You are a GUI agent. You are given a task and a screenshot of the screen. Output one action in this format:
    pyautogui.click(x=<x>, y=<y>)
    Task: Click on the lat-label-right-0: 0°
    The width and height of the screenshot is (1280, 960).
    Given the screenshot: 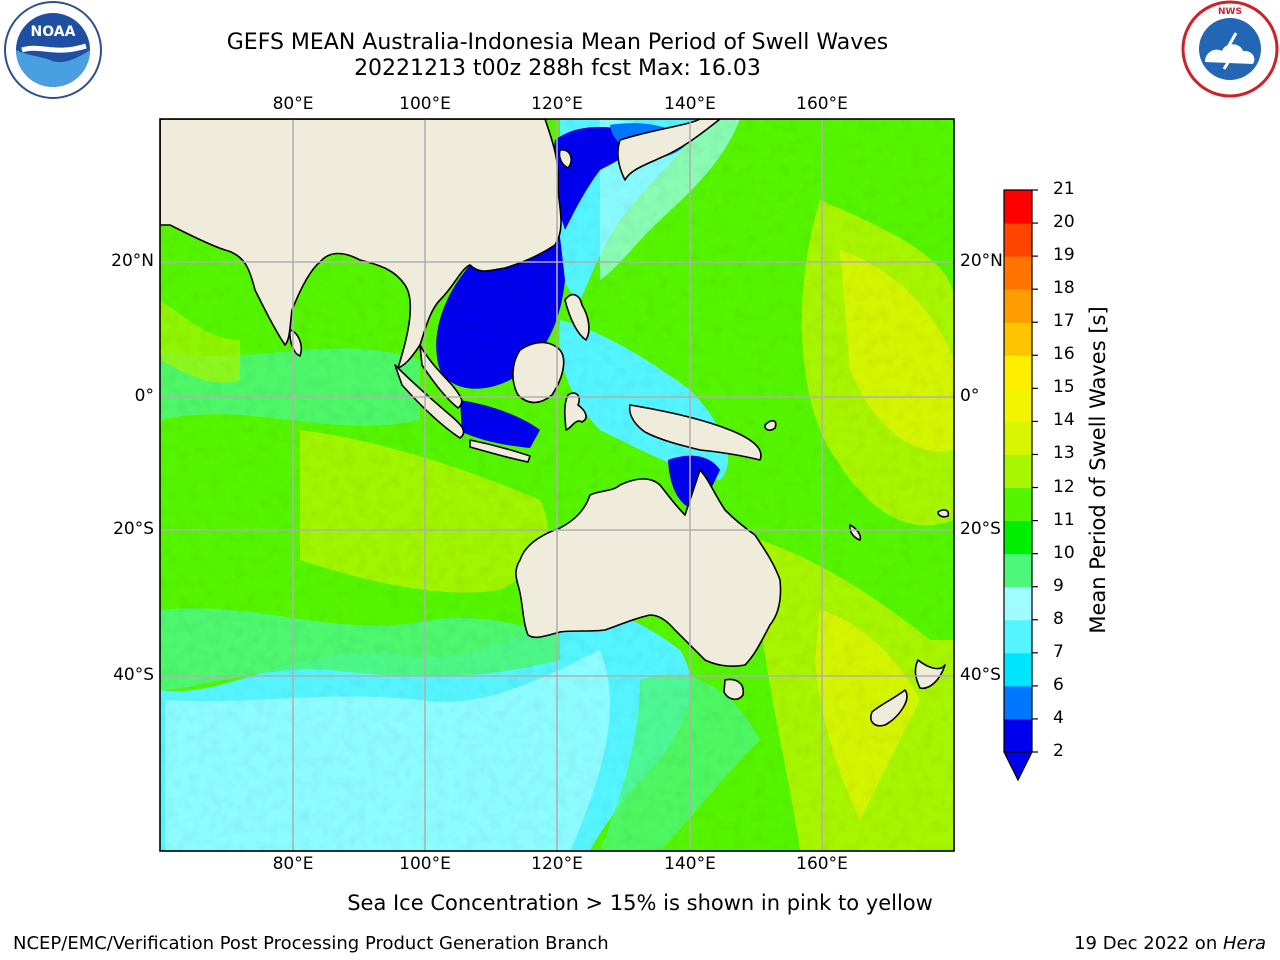 What is the action you would take?
    pyautogui.click(x=970, y=396)
    